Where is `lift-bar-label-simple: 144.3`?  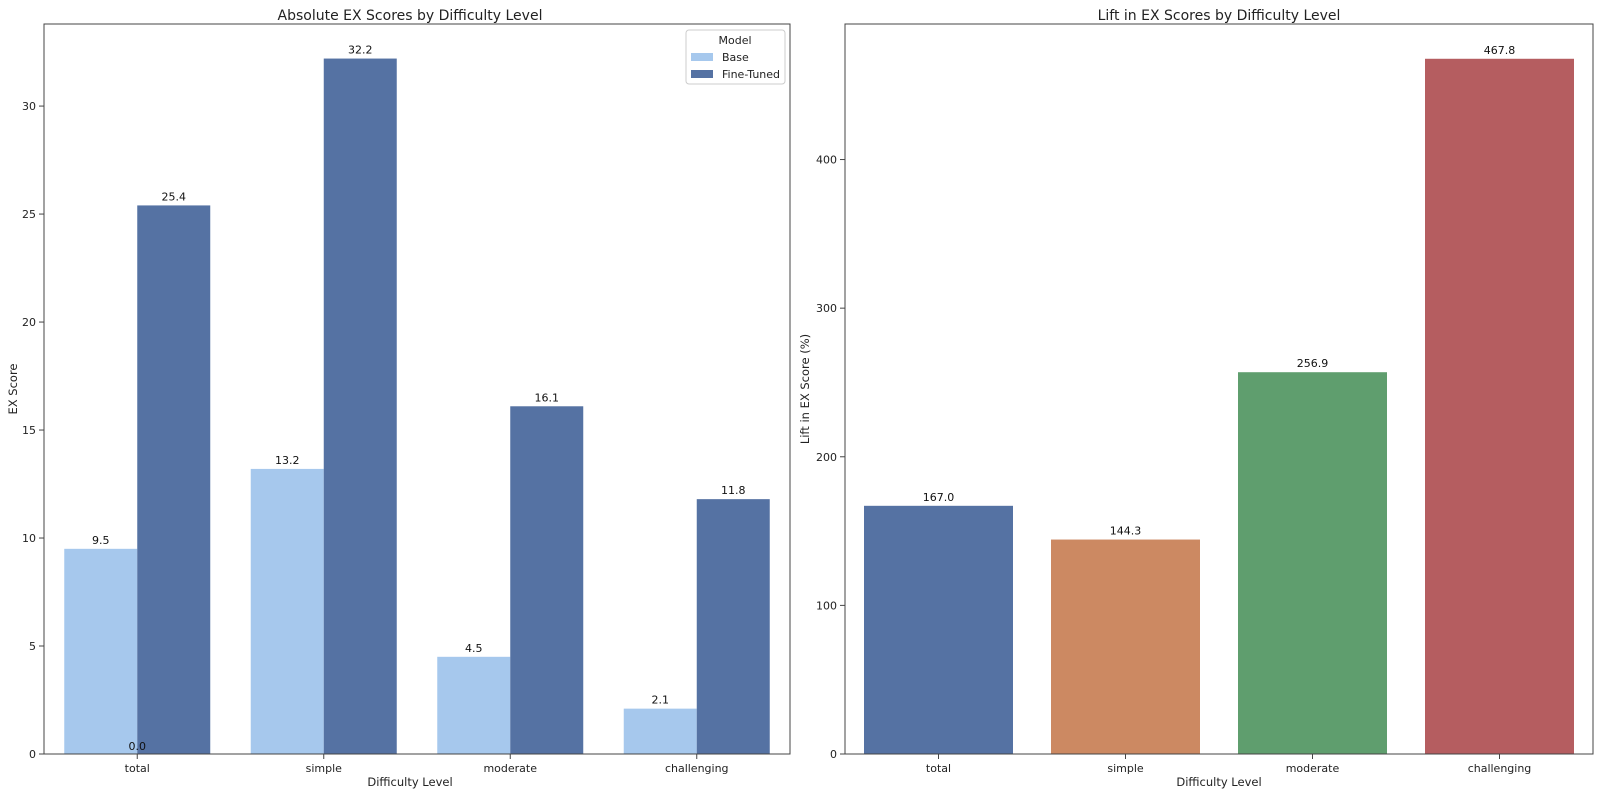 lift-bar-label-simple: 144.3 is located at coordinates (1126, 531).